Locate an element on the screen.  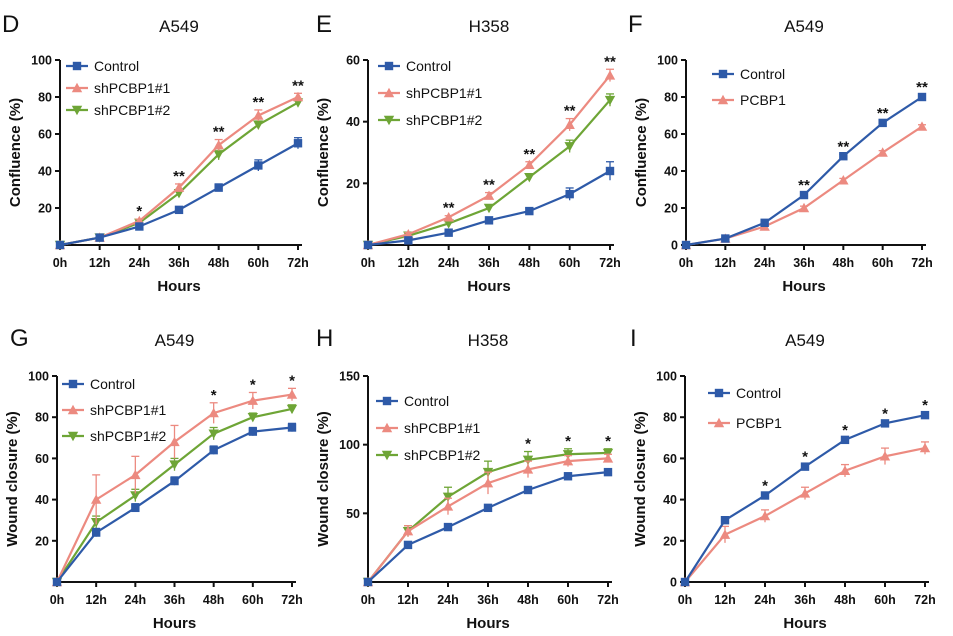
legend-entry: shPCBP1#2 is located at coordinates (428, 455).